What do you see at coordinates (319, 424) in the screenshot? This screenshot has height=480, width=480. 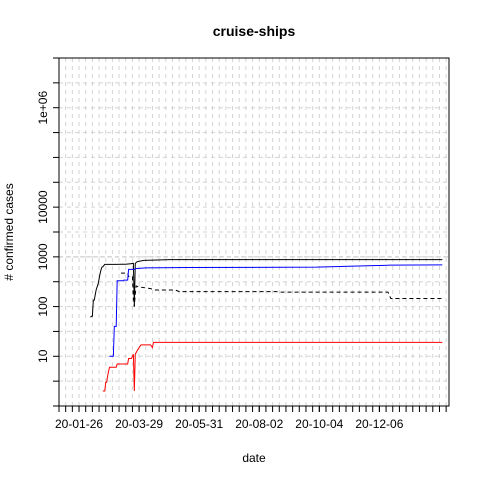 I see `x-tick-label: 20-10-04` at bounding box center [319, 424].